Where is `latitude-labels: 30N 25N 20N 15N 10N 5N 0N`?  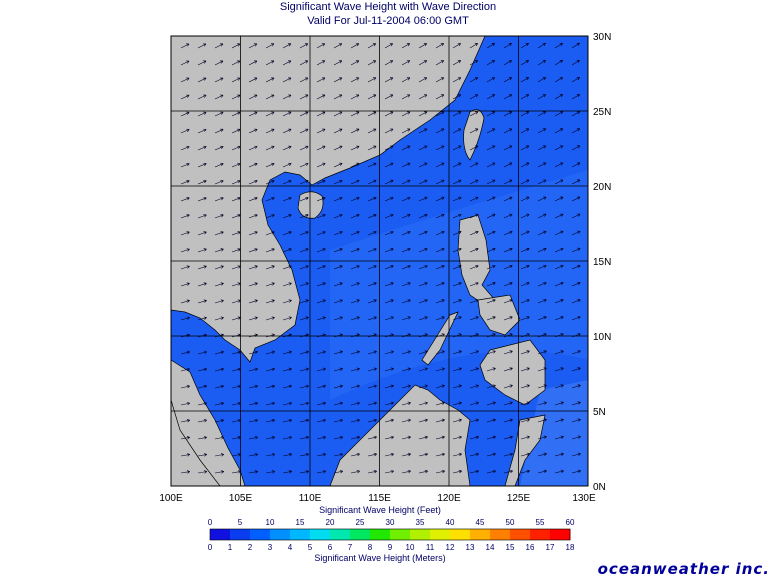
latitude-labels: 30N 25N 20N 15N 10N 5N 0N is located at coordinates (602, 262).